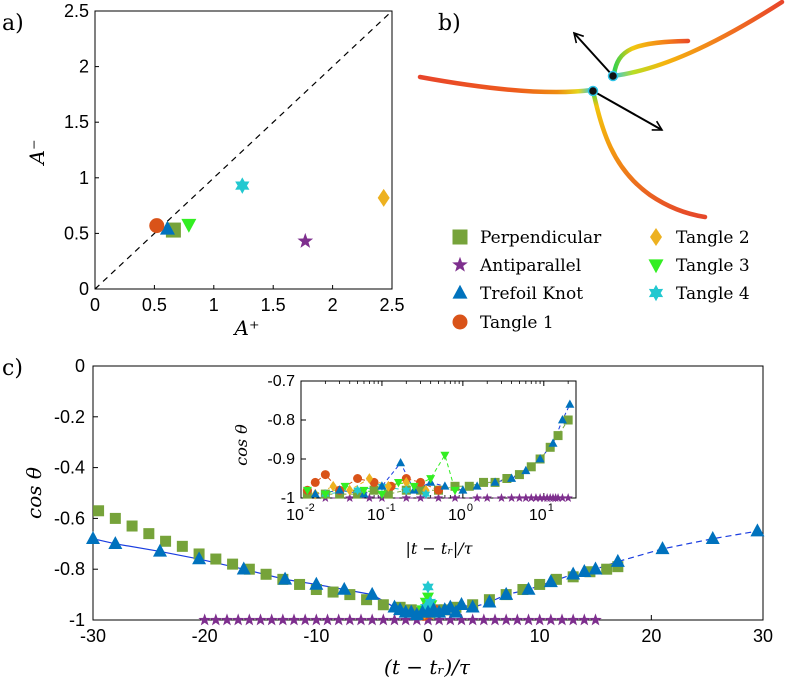 This screenshot has height=690, width=789. What do you see at coordinates (470, 508) in the screenshot?
I see `x-tick-exponent-inset: 0` at bounding box center [470, 508].